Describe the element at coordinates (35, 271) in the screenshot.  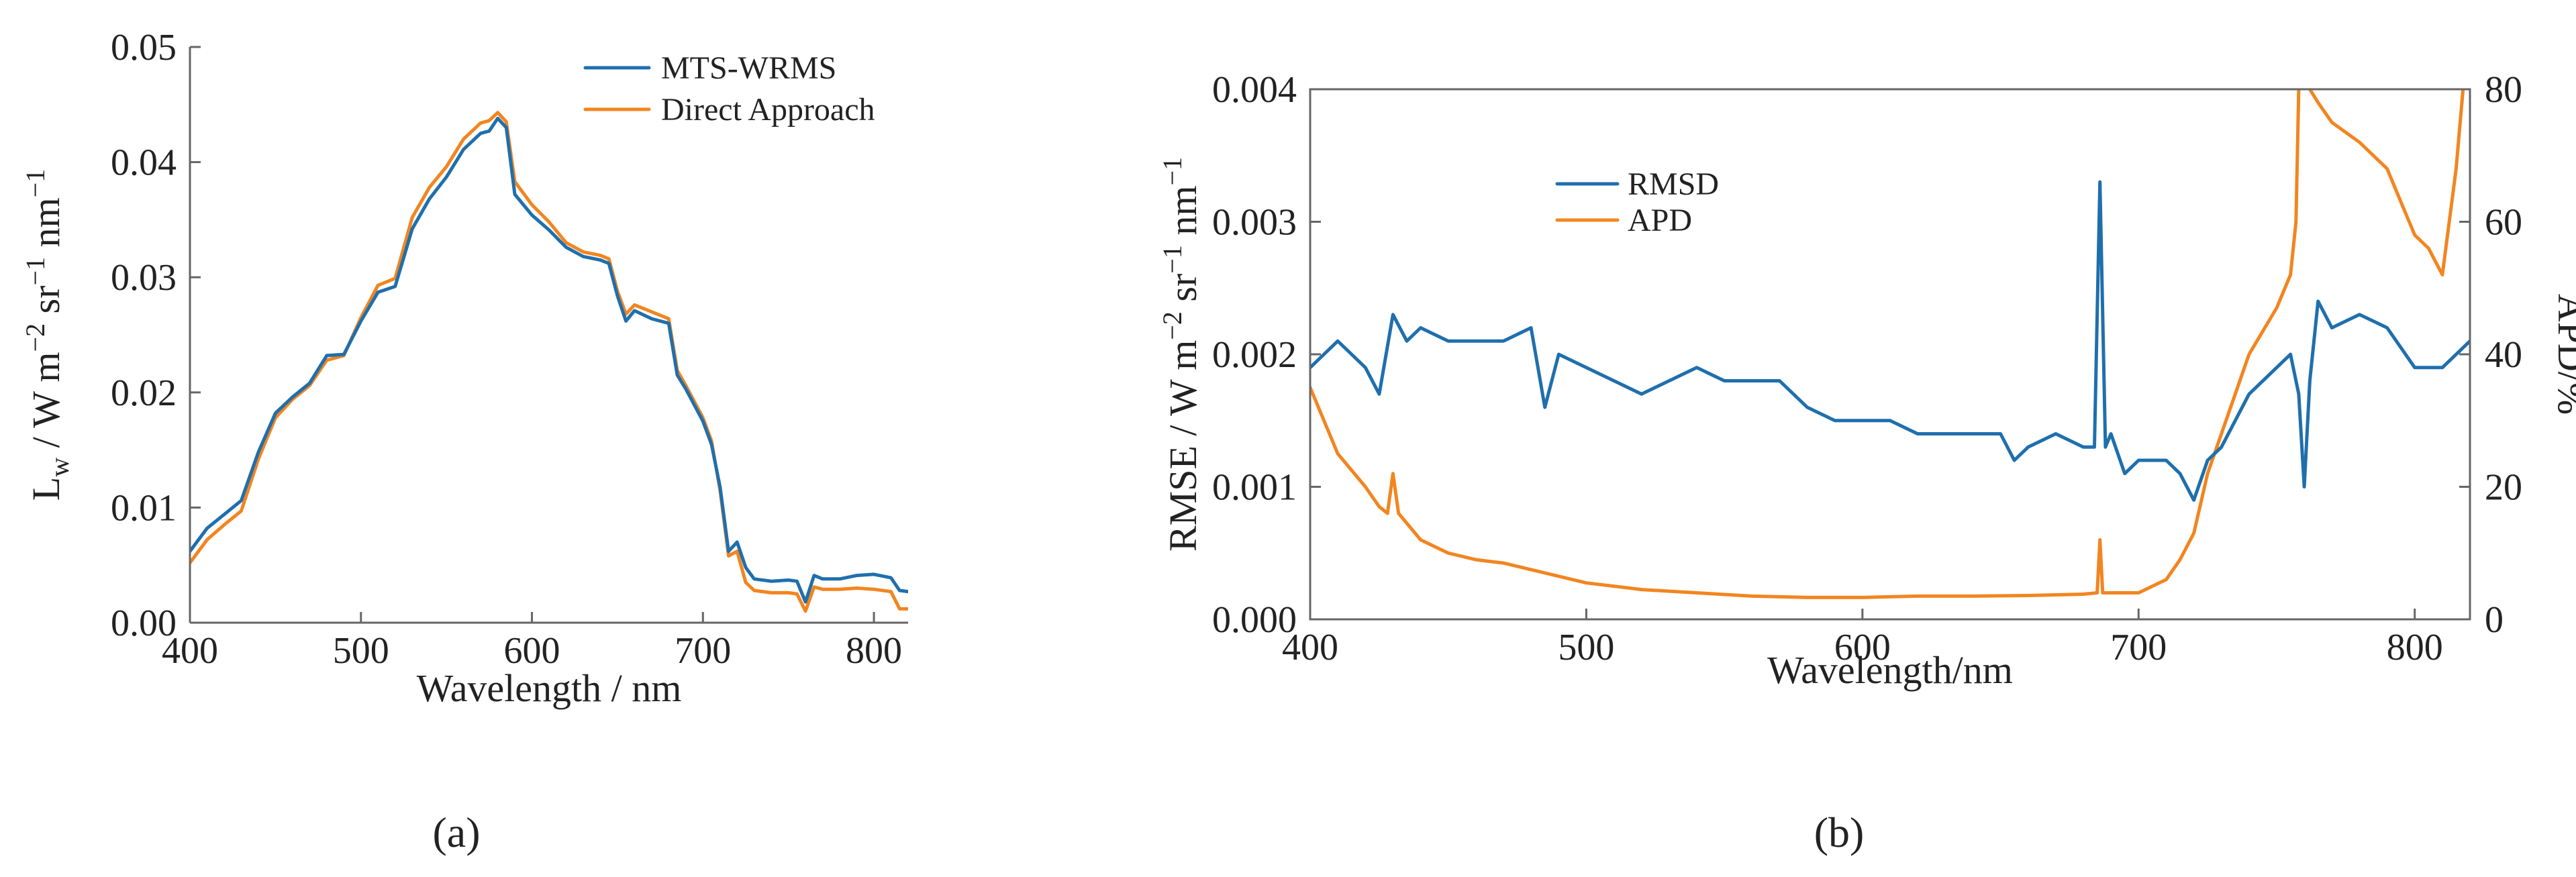
I see `chart-a-ylabel-sup-2: −1` at that location.